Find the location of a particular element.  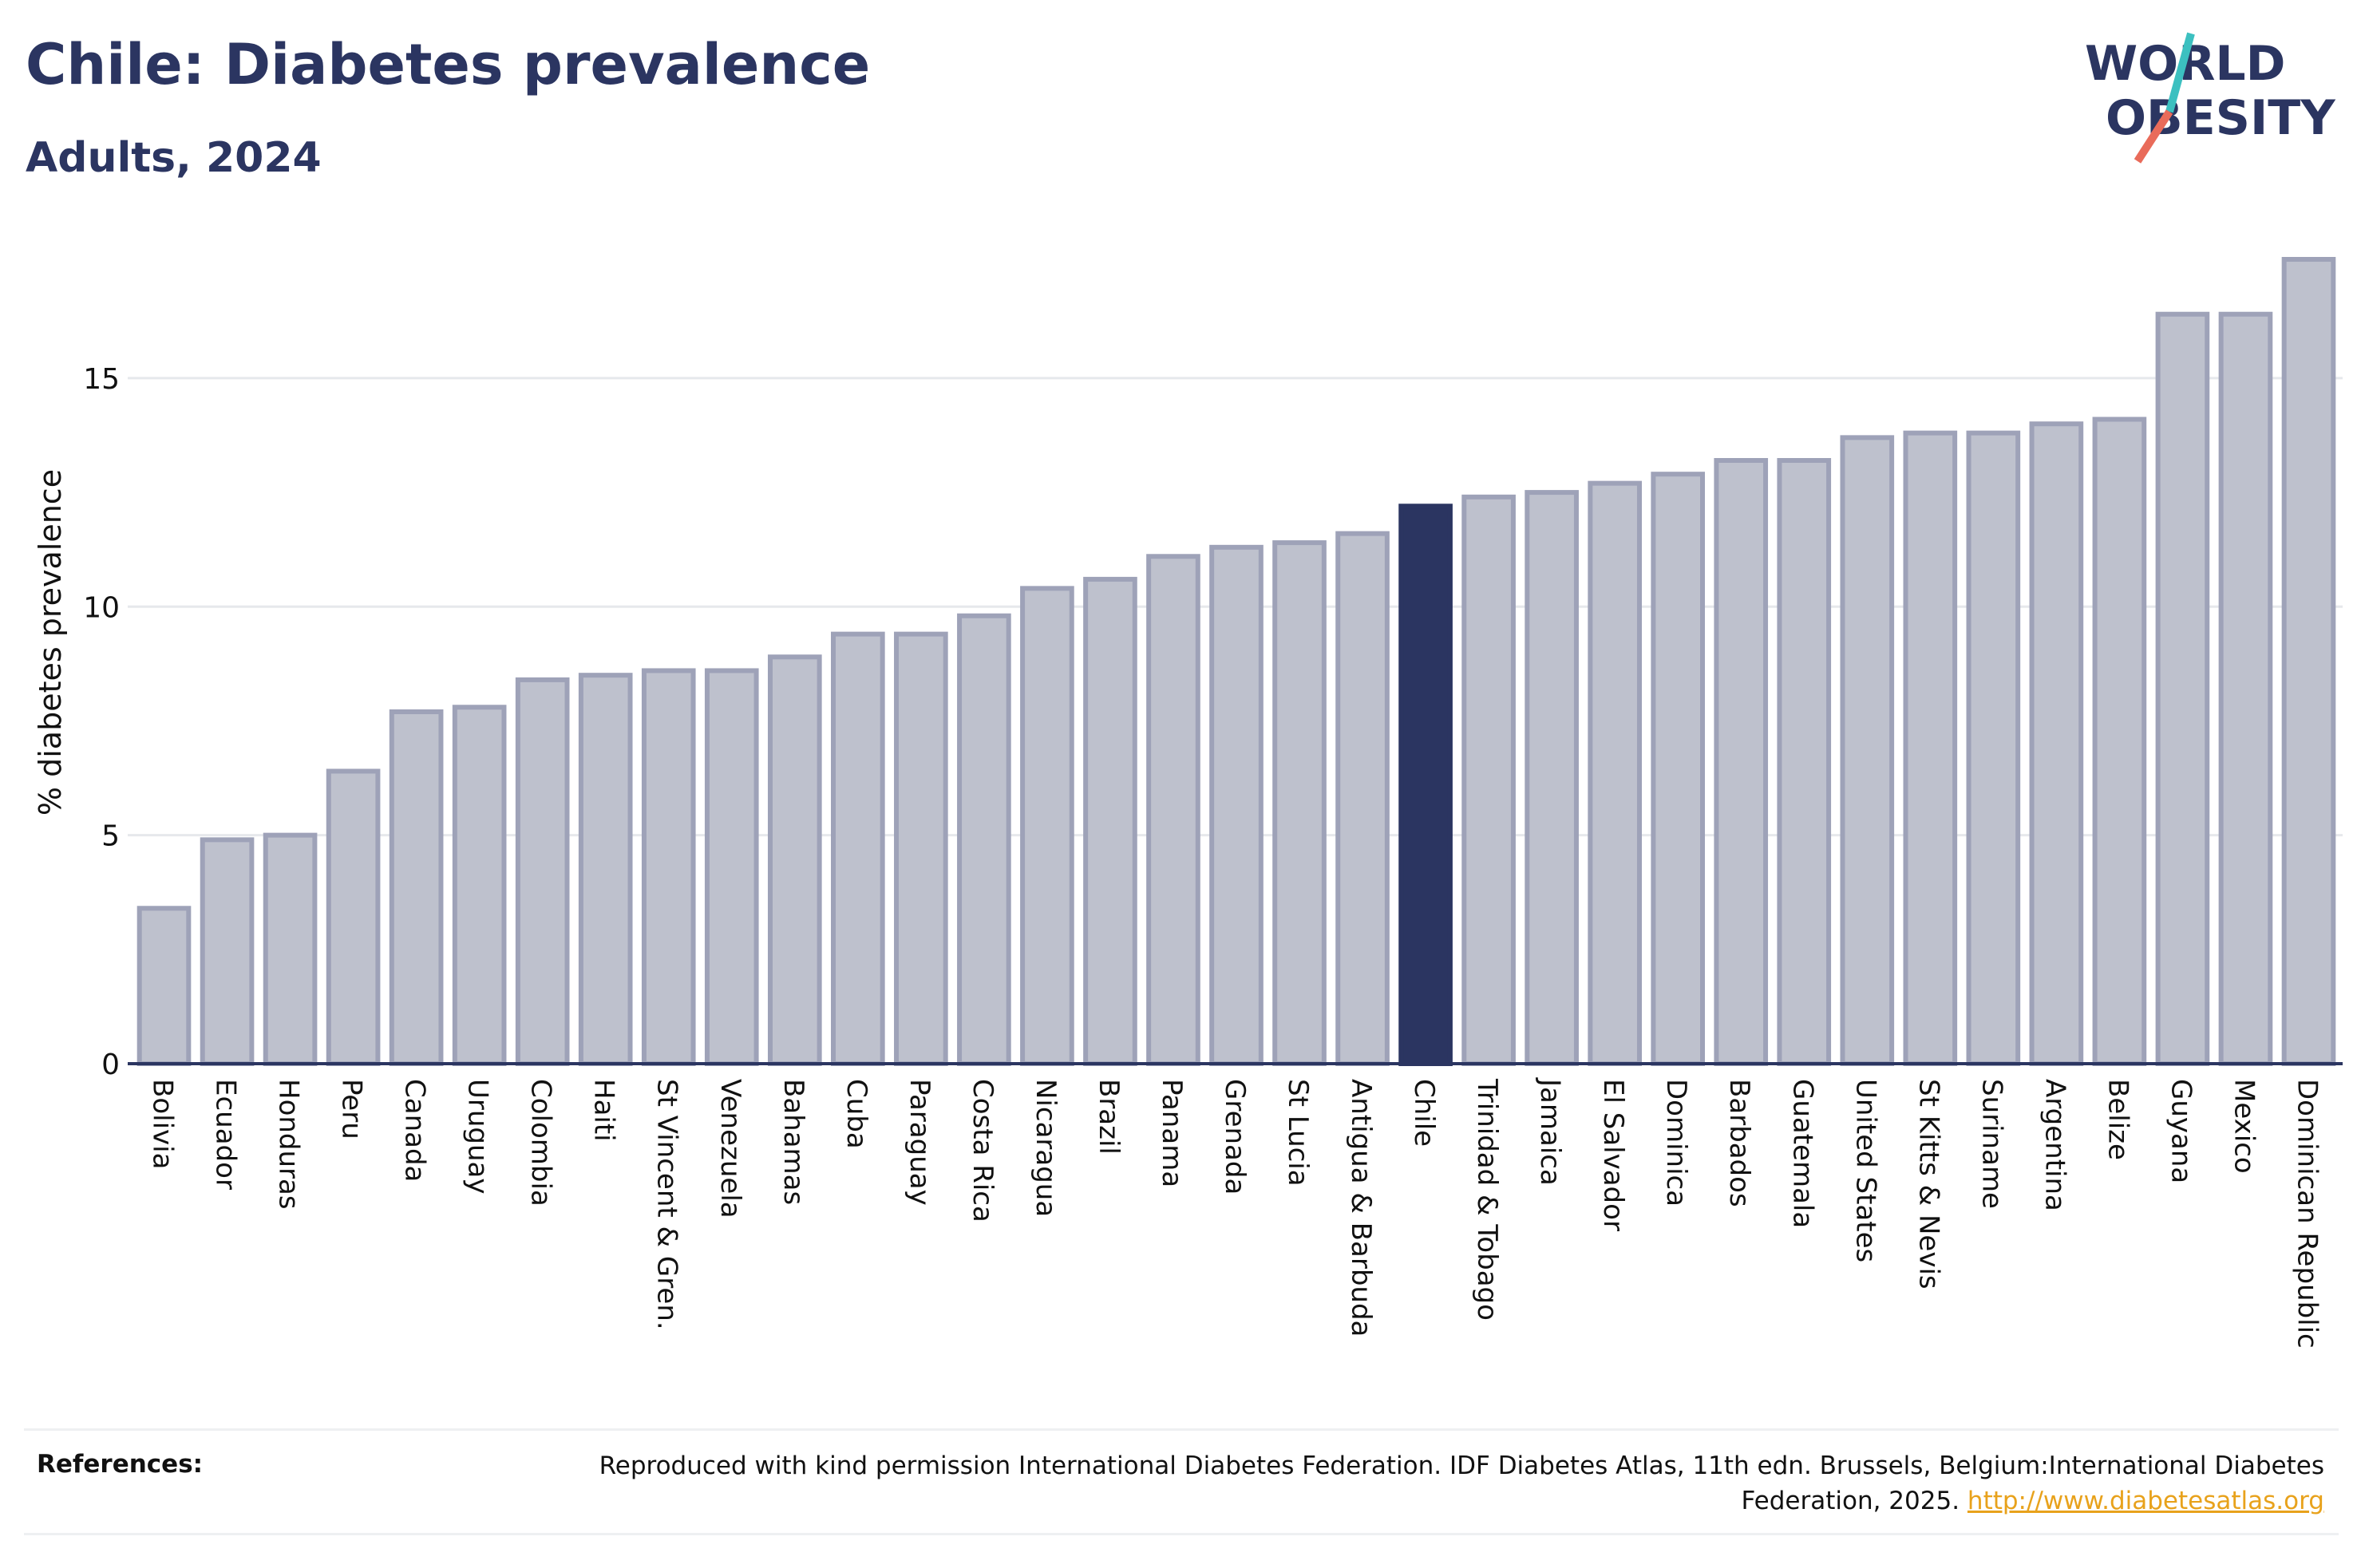

bar-st-vincent-gren- is located at coordinates (668, 867).